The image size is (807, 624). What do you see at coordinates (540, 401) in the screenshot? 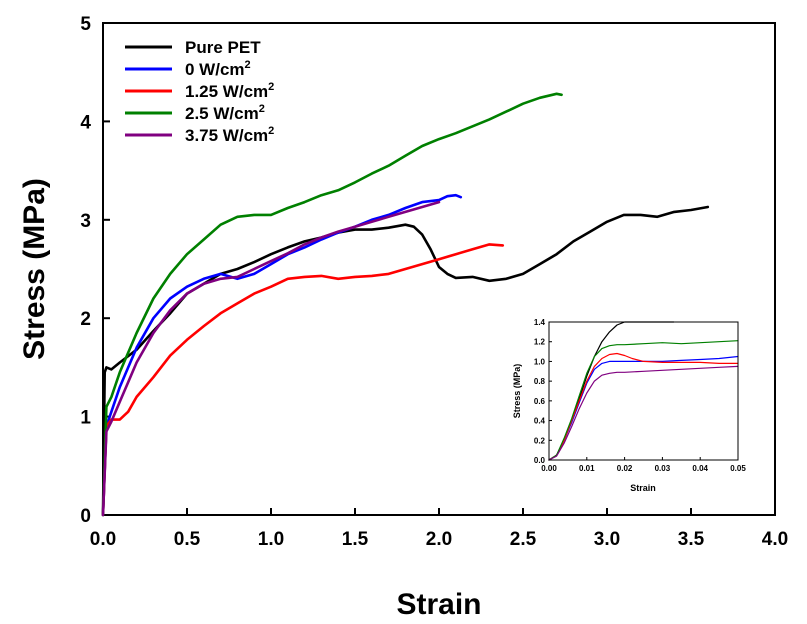
I see `inset-ytick-label: 0.6` at bounding box center [540, 401].